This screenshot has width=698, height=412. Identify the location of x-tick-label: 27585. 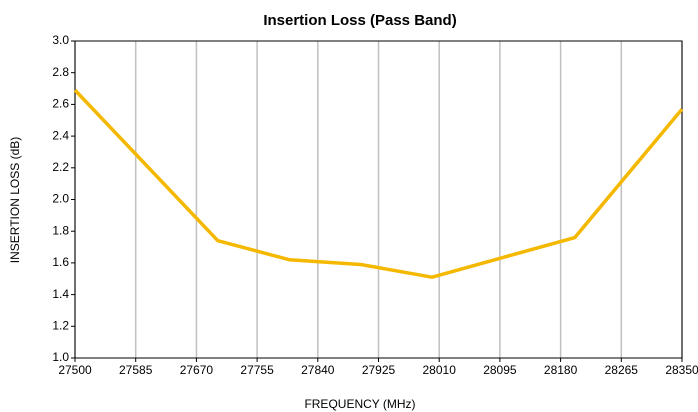
(136, 370).